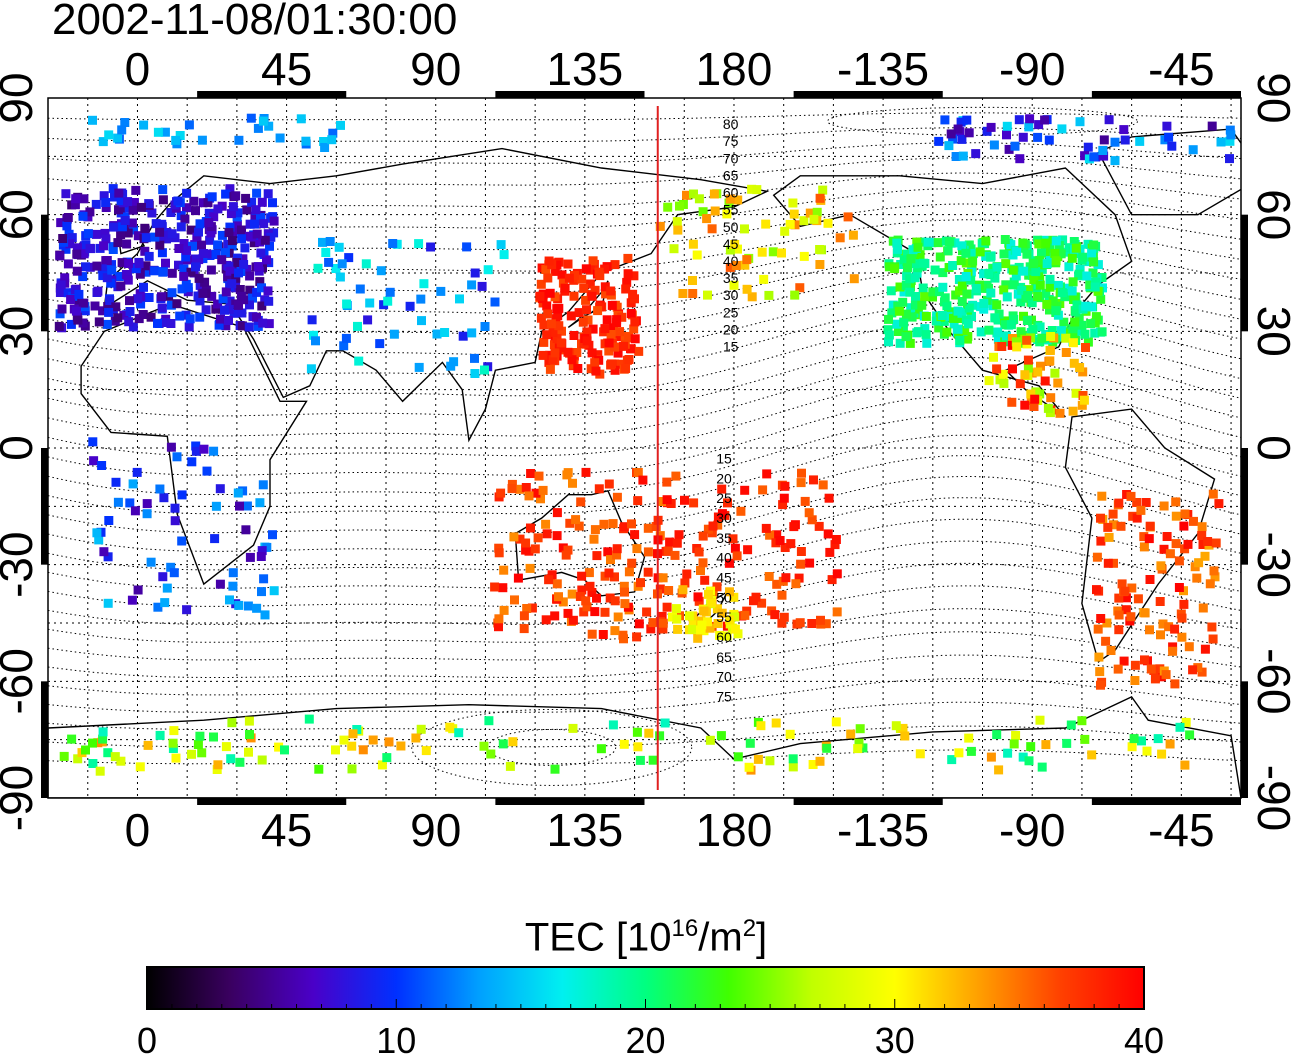 The width and height of the screenshot is (1292, 1057). I want to click on contour-label: 80, so click(731, 124).